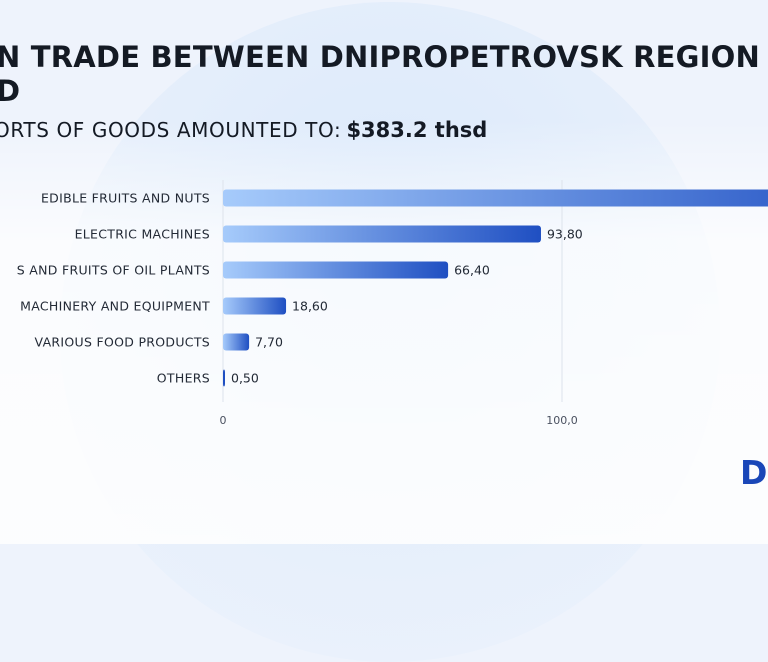 This screenshot has width=768, height=662. I want to click on category-label: EDIBLE FRUITS AND NUTS, so click(125, 198).